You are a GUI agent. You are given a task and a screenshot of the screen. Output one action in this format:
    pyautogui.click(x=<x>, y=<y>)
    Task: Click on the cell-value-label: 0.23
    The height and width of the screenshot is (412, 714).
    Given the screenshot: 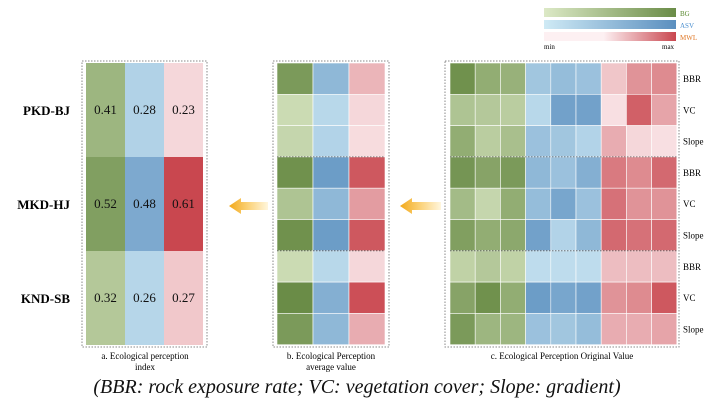 What is the action you would take?
    pyautogui.click(x=183, y=109)
    